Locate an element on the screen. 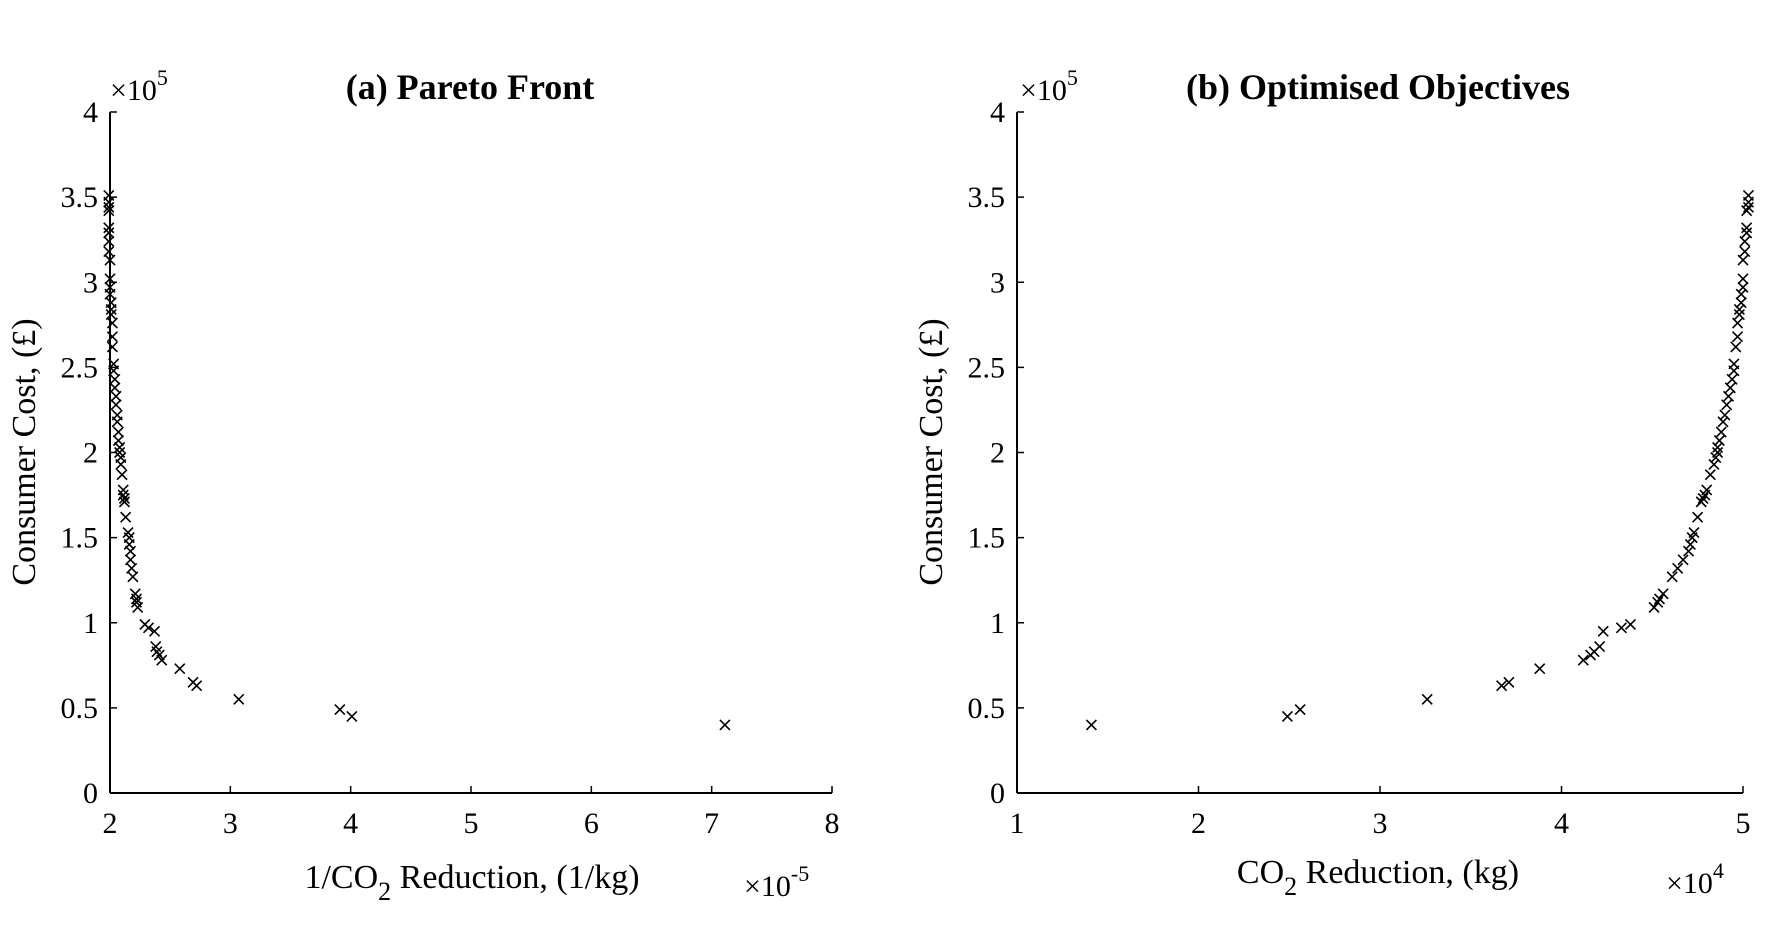 The height and width of the screenshot is (945, 1772). panel-a-y-tick-label: 1 is located at coordinates (90, 623).